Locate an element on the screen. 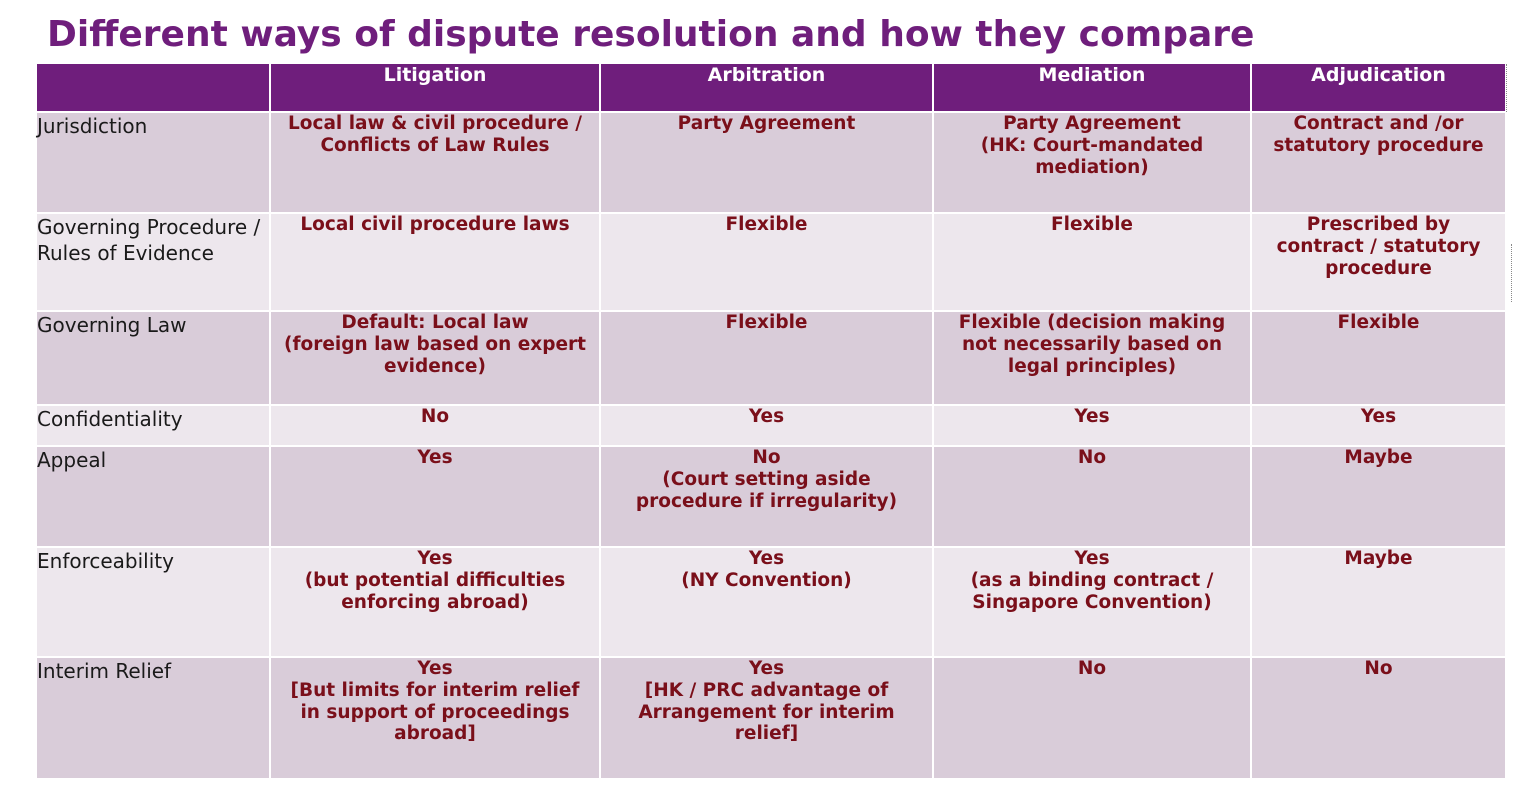  cell-text-line: evidence) is located at coordinates (435, 366).